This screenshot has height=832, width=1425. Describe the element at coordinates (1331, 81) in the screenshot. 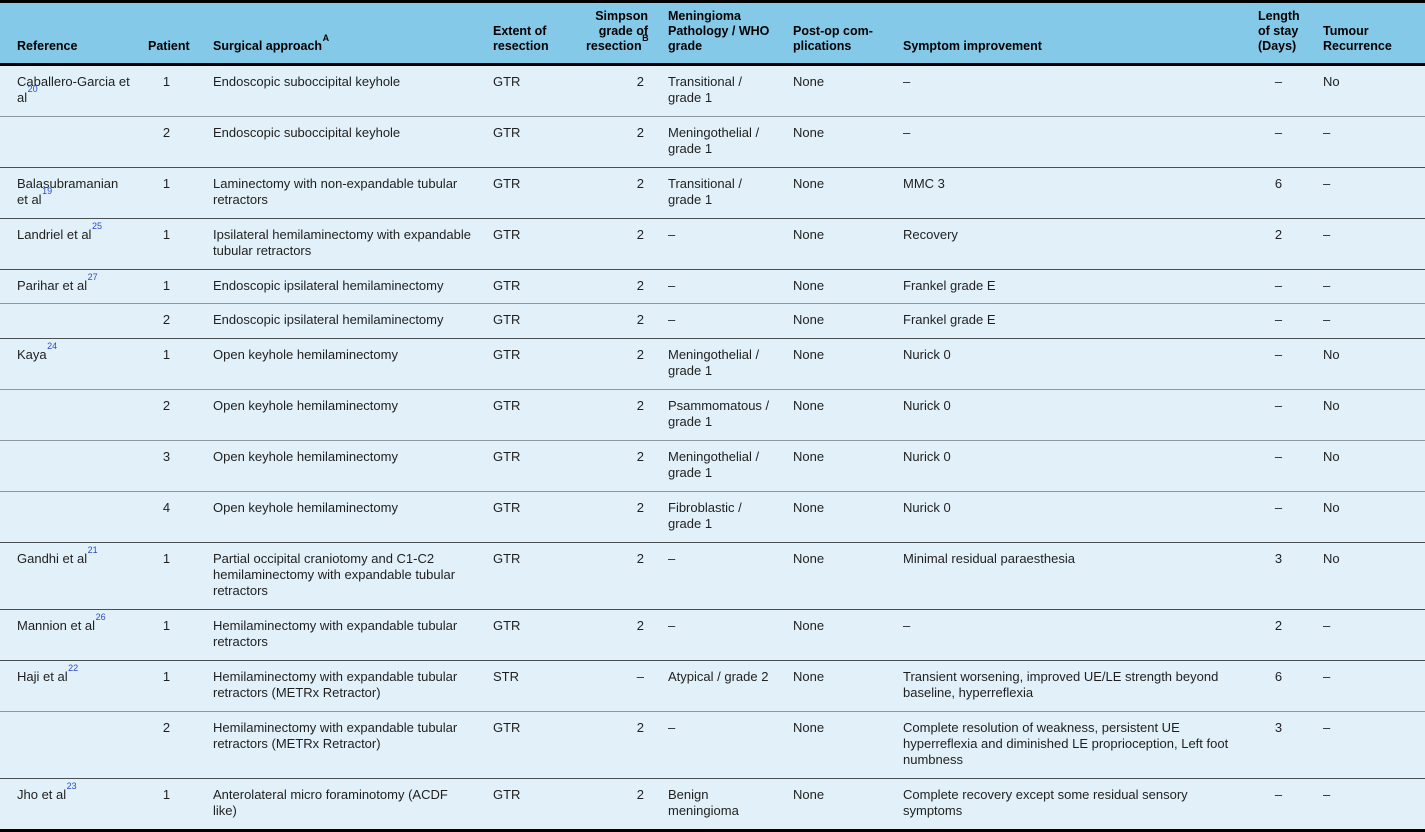

I see `cell-recurrence: No` at that location.